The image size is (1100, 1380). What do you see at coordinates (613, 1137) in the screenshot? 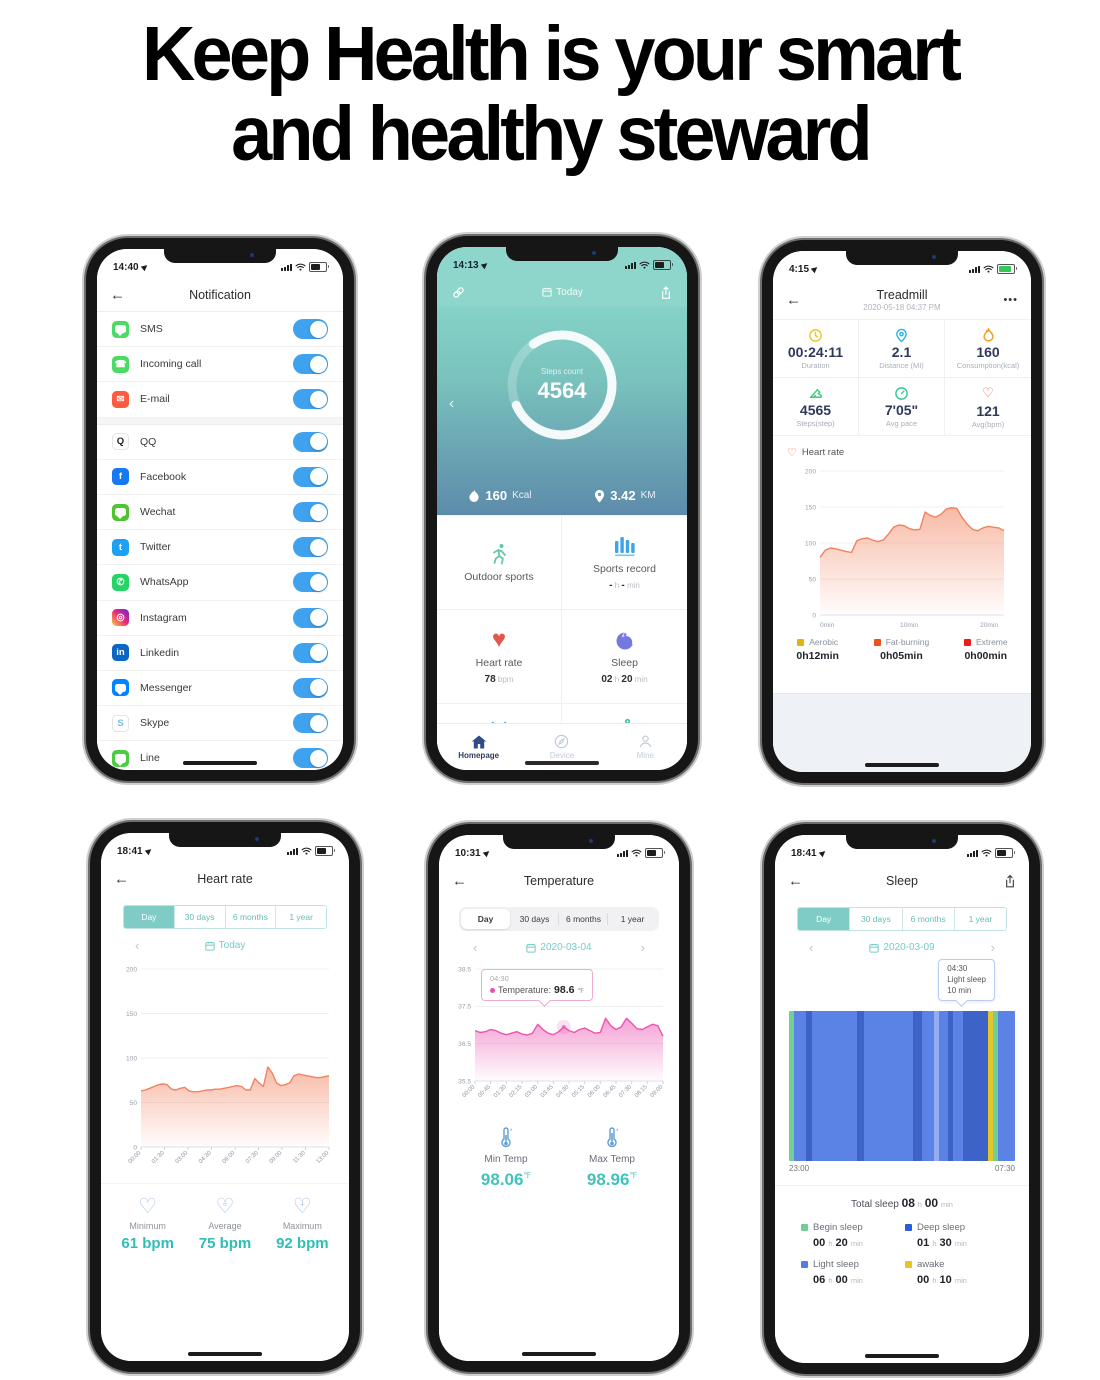
I see `thermometer-icon: *` at bounding box center [613, 1137].